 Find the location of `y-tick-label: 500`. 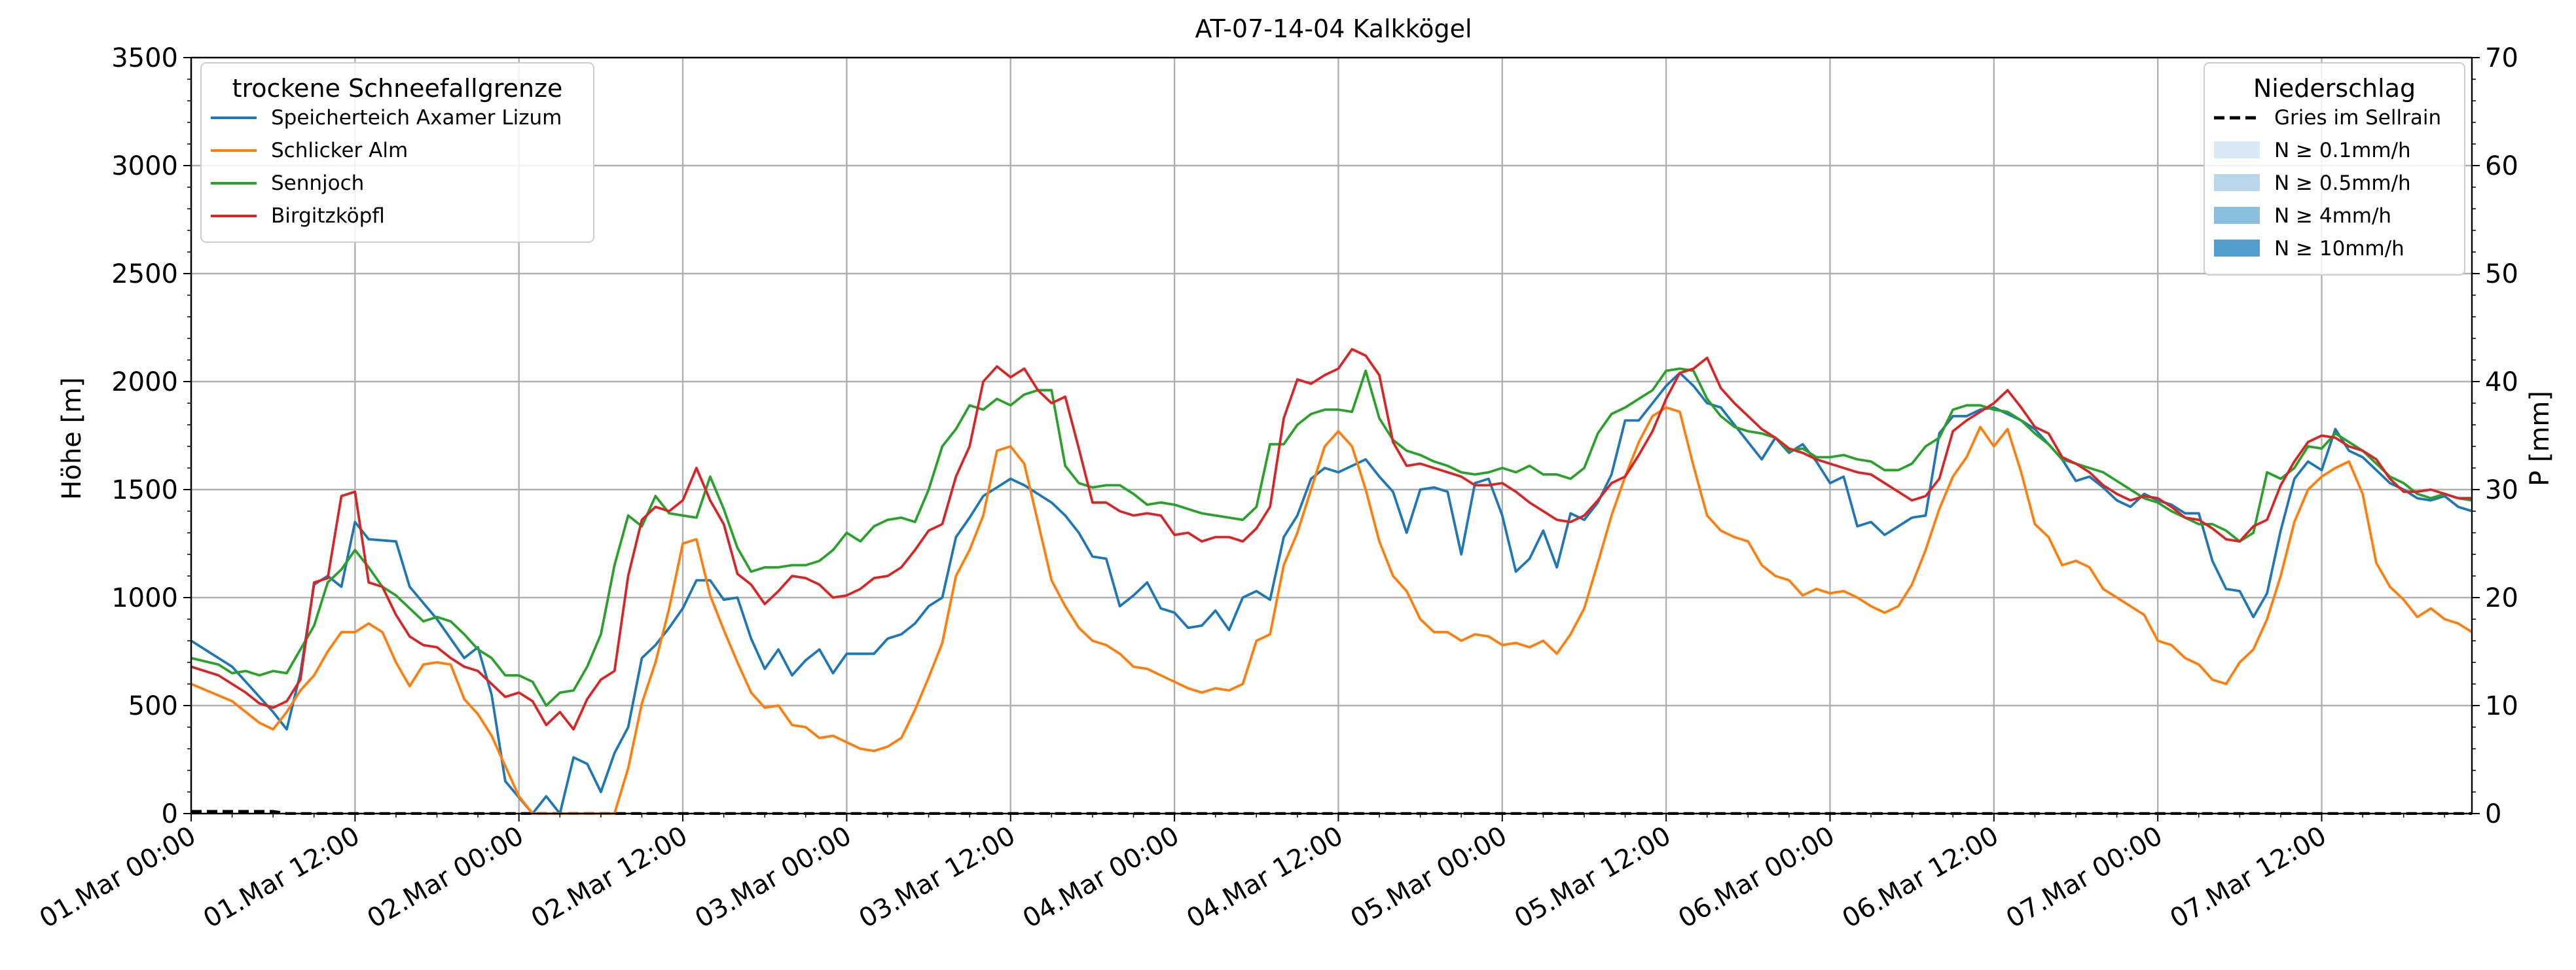

y-tick-label: 500 is located at coordinates (153, 706).